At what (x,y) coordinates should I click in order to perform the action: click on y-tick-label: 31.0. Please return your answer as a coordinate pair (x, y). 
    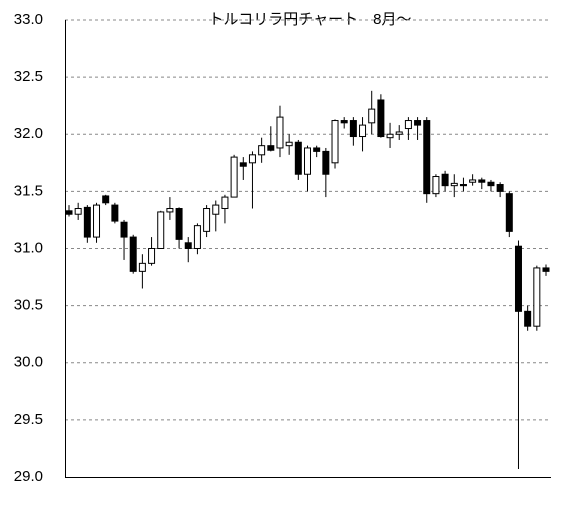
    Looking at the image, I should click on (28, 247).